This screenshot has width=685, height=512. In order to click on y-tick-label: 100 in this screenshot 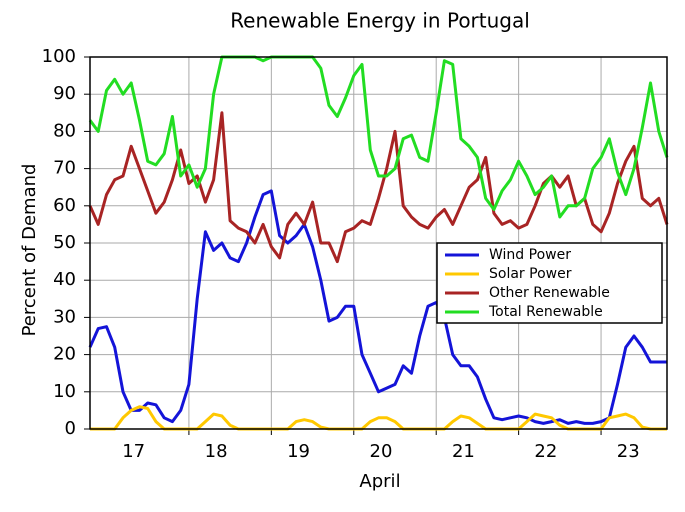, I will do `click(59, 56)`.